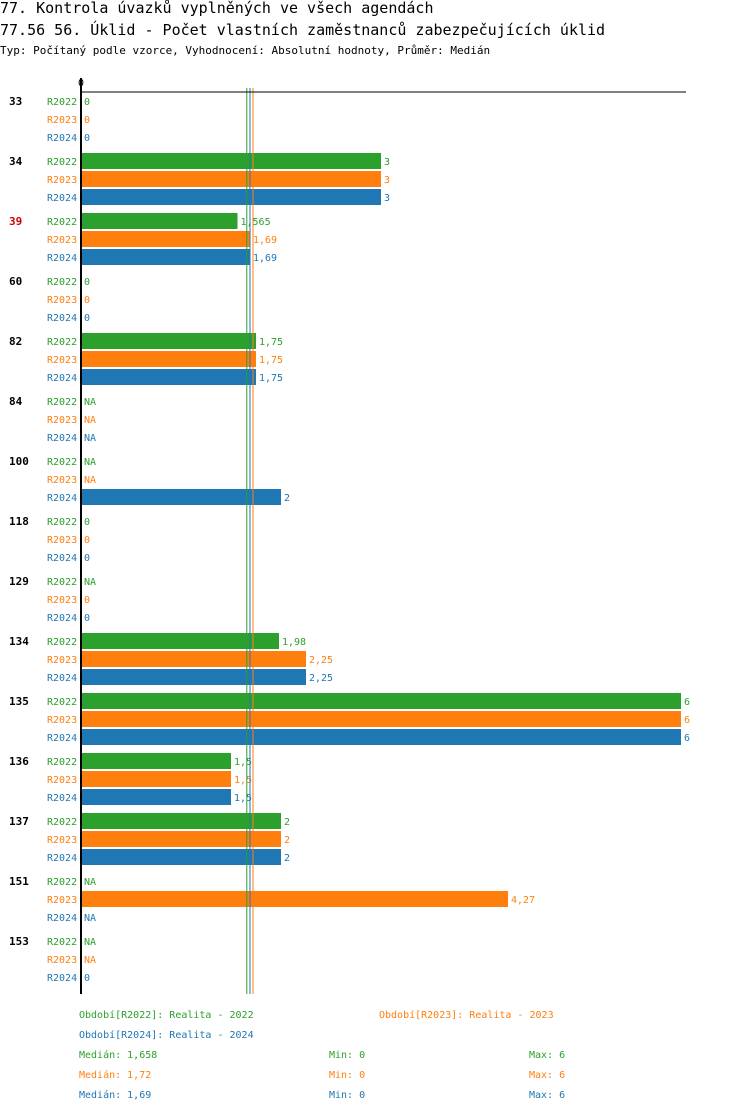 The image size is (750, 1112). What do you see at coordinates (15, 101) in the screenshot?
I see `category-label: 33` at bounding box center [15, 101].